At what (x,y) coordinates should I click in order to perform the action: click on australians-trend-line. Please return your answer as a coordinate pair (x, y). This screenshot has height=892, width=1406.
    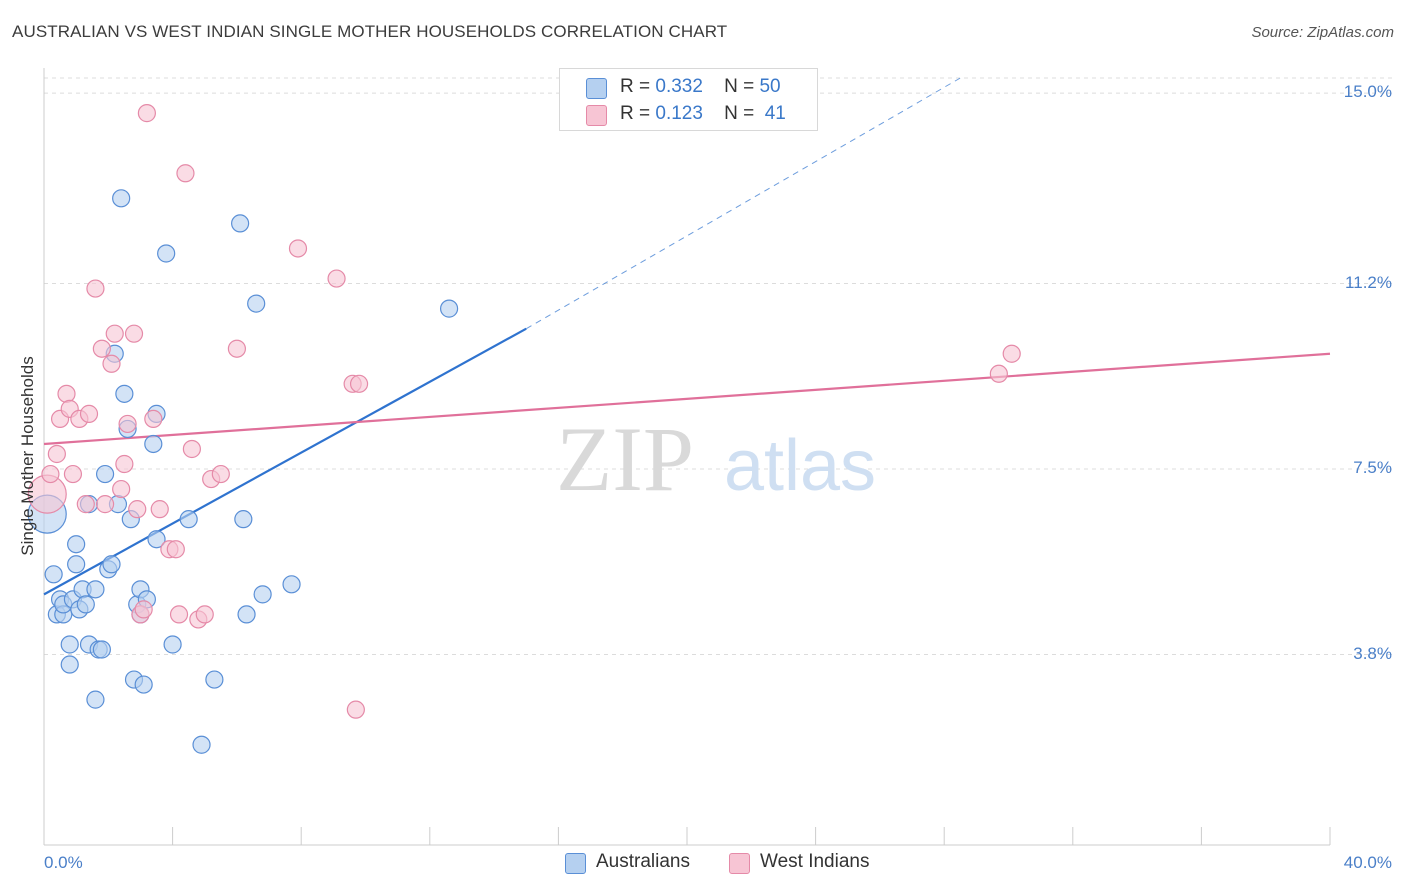
    Looking at the image, I should click on (285, 461).